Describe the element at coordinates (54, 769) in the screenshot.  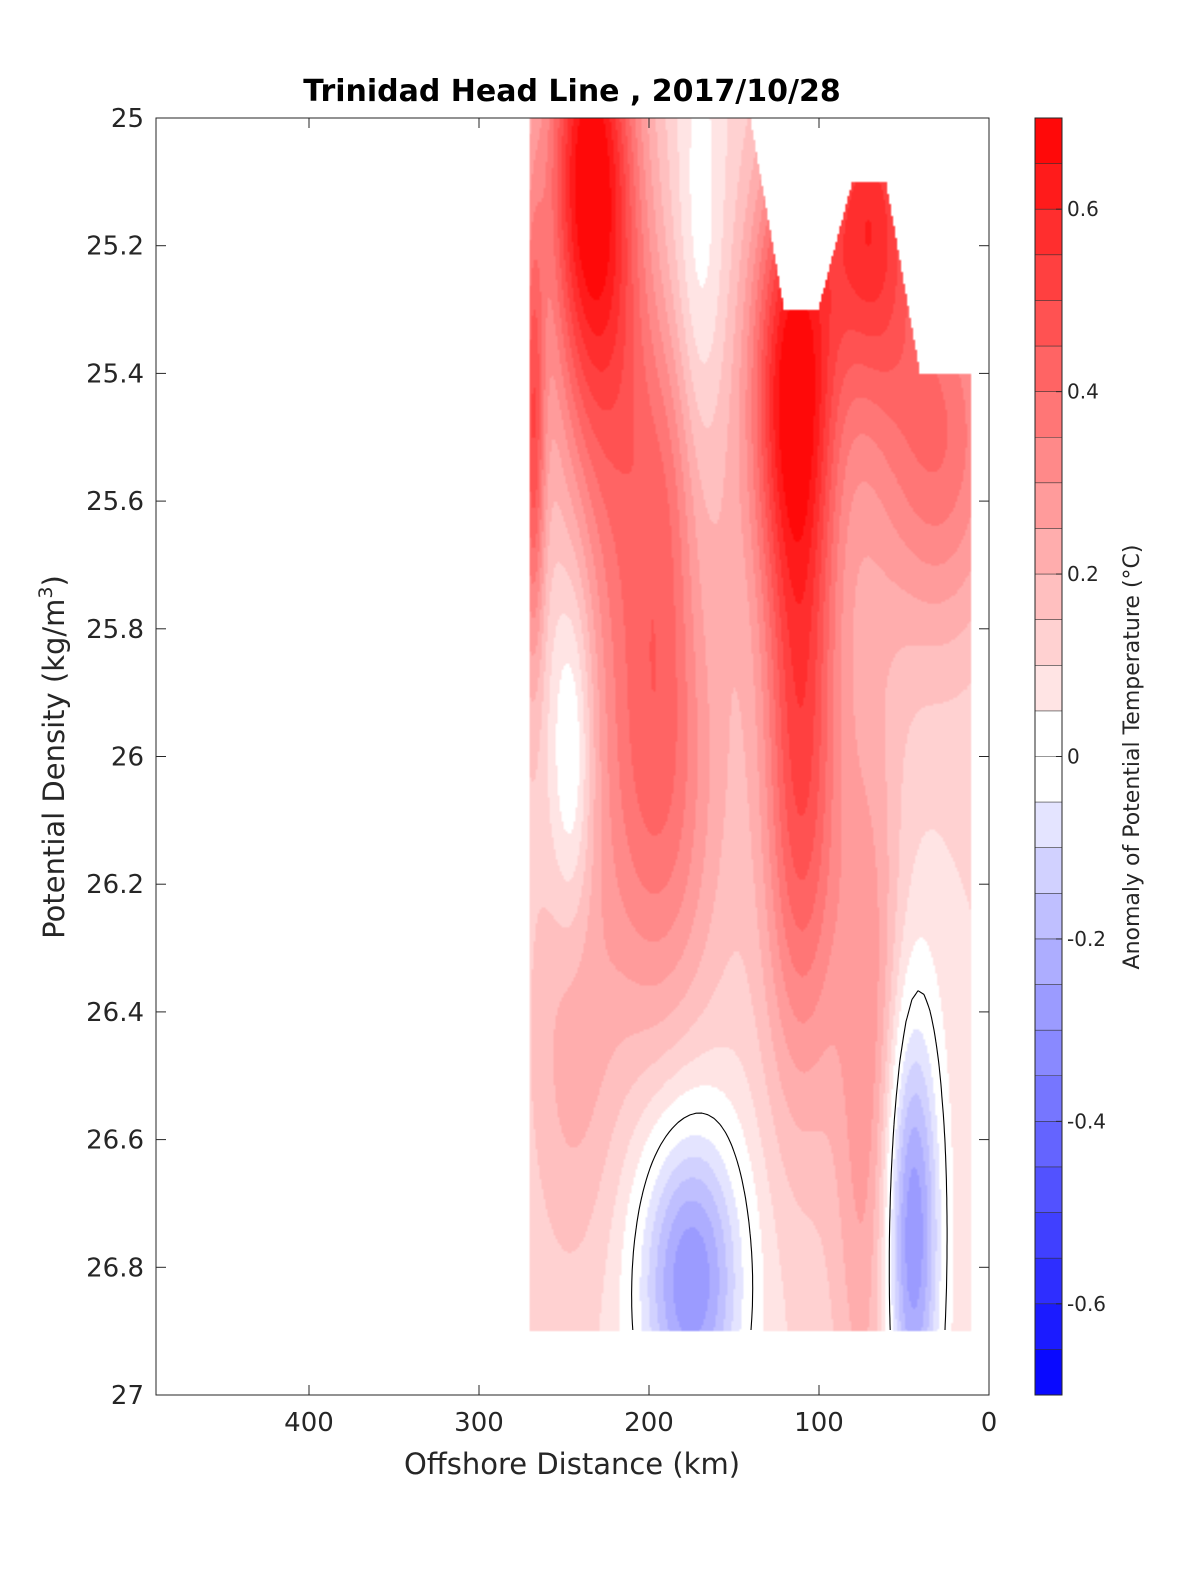
I see `y-axis-label-main: Potential Density (kg/m` at that location.